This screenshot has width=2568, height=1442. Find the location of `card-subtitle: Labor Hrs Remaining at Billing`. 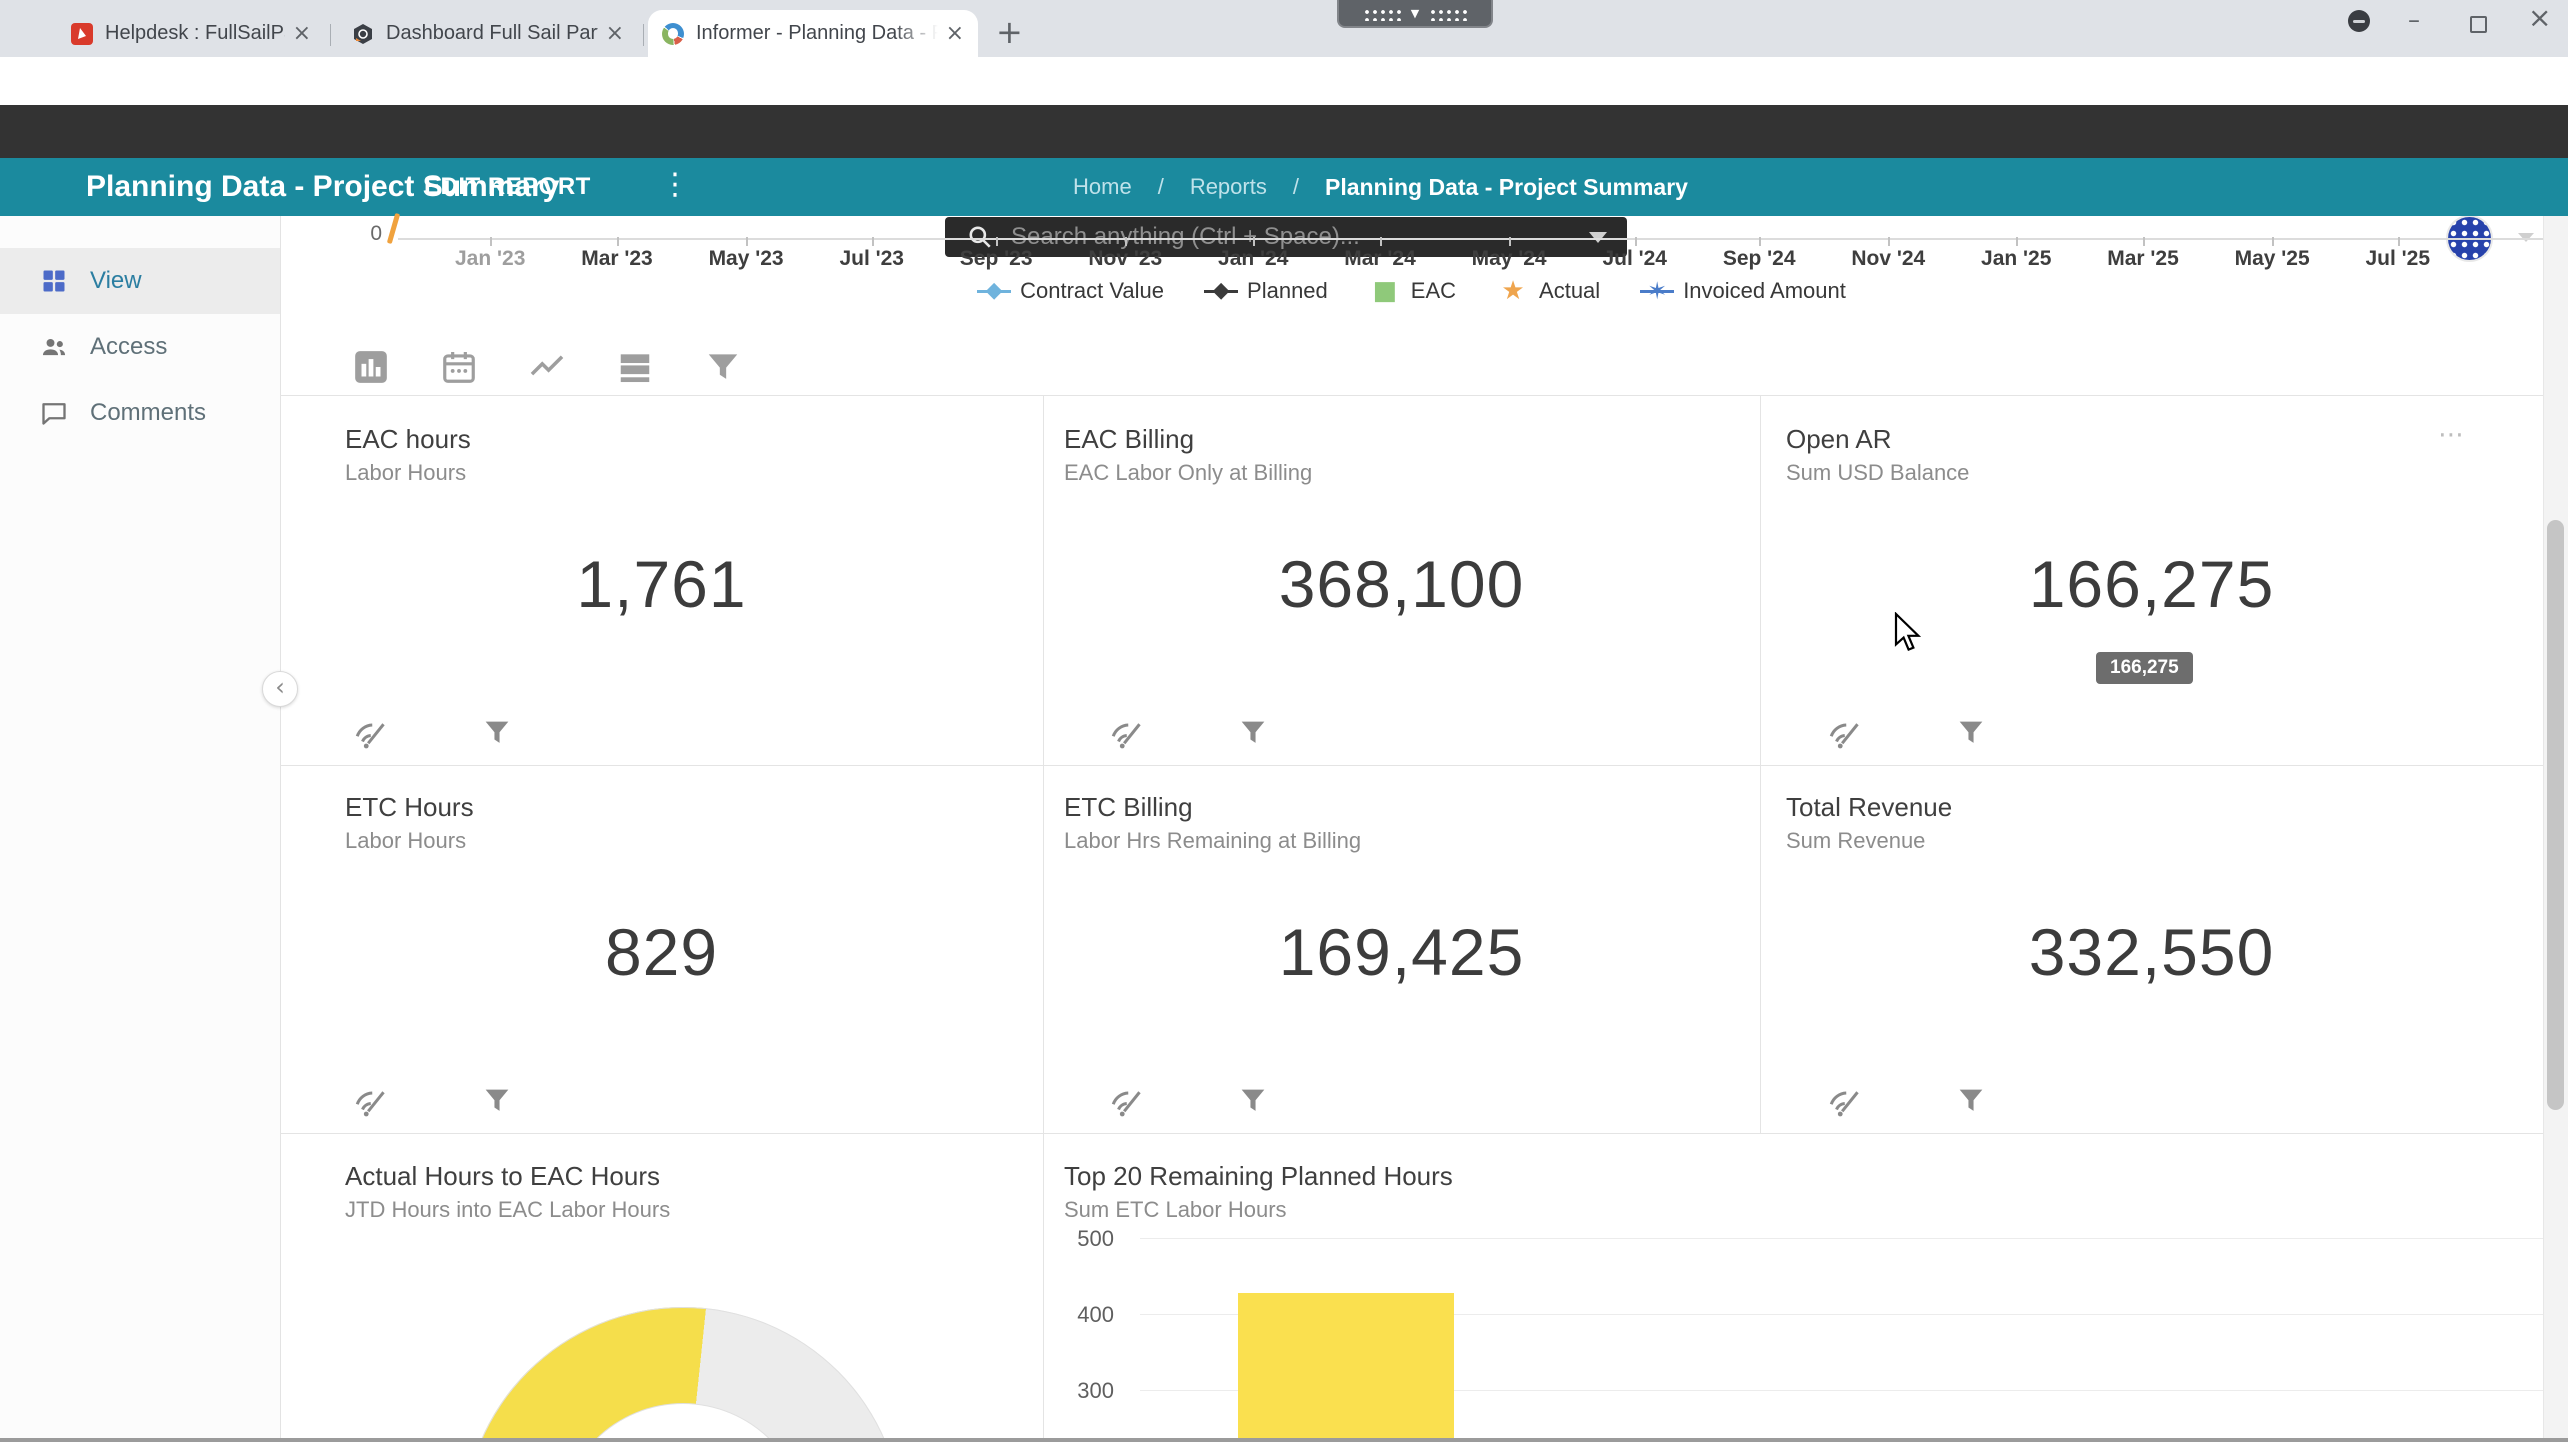

card-subtitle: Labor Hrs Remaining at Billing is located at coordinates (1213, 840).